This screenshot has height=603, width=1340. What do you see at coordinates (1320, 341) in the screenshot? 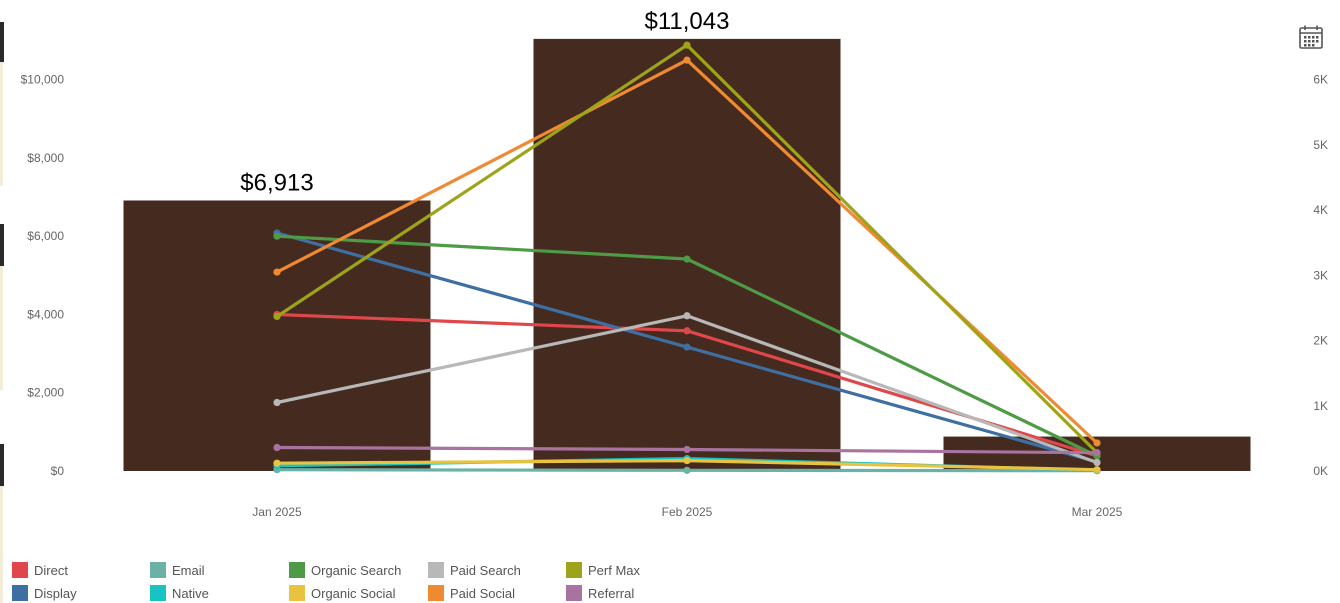
I see `right-axis-tick-2: 2K` at bounding box center [1320, 341].